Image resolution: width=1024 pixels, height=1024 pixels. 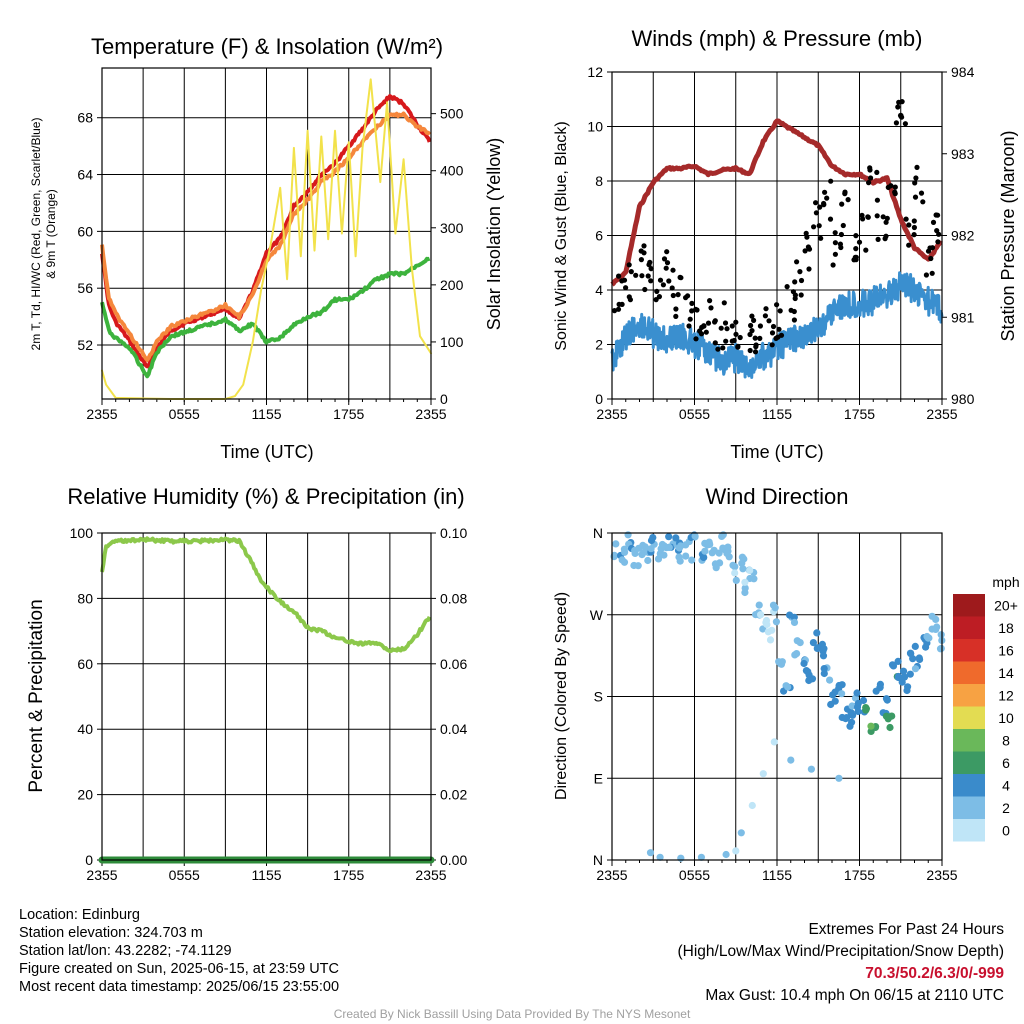 What do you see at coordinates (85, 345) in the screenshot?
I see `temp-ytick-label: 52` at bounding box center [85, 345].